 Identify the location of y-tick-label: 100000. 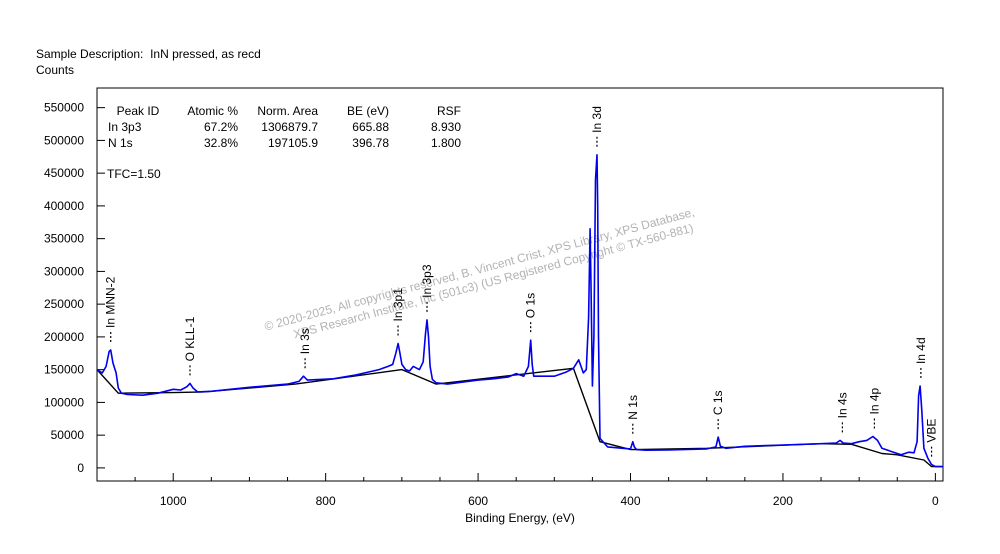
(64, 402).